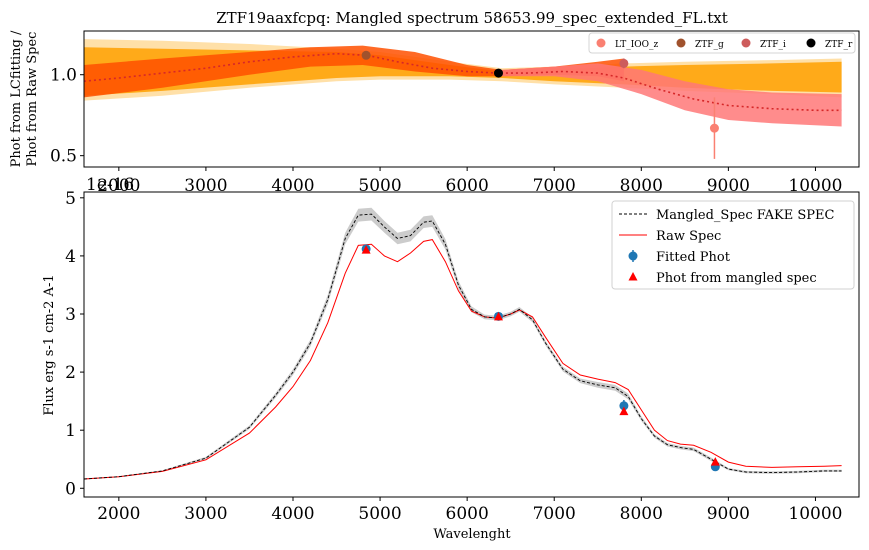 Image resolution: width=869 pixels, height=550 pixels. I want to click on bottom-ylabel: Flux erg s-1 cm-2 A-1, so click(49, 344).